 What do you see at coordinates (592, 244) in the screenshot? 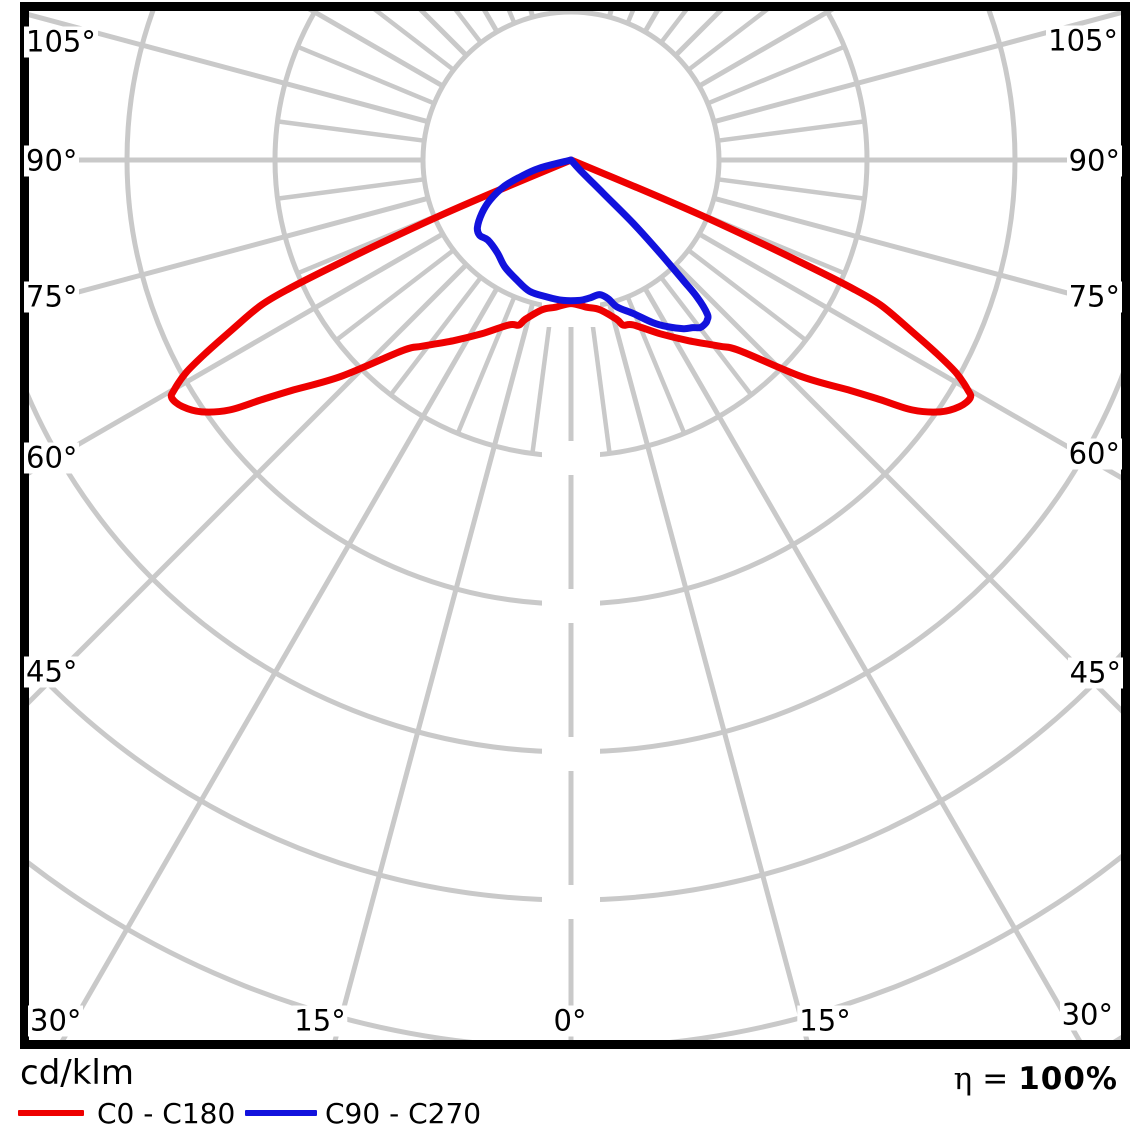
I see `curve-c90-c270` at bounding box center [592, 244].